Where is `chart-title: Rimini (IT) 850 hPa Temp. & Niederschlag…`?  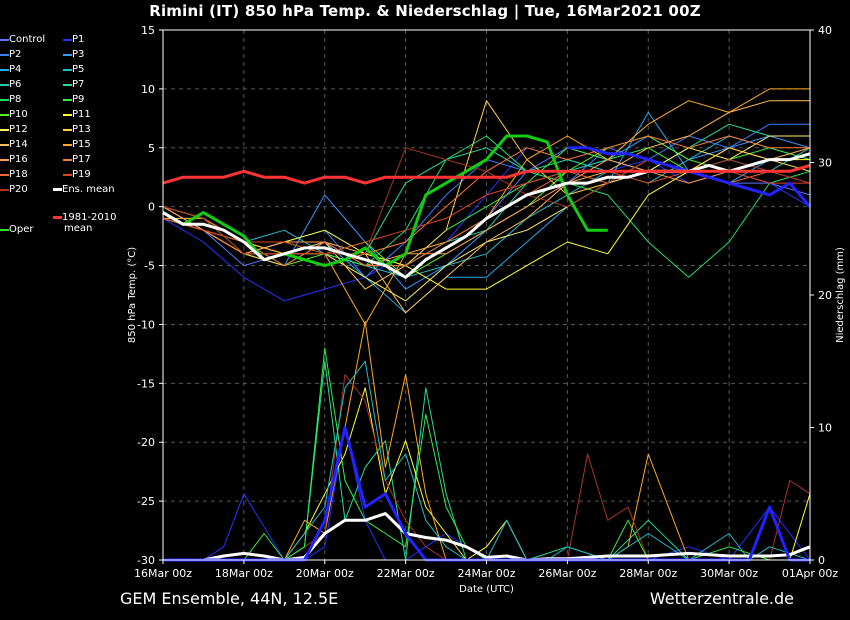
chart-title: Rimini (IT) 850 hPa Temp. & Niederschlag… is located at coordinates (425, 11).